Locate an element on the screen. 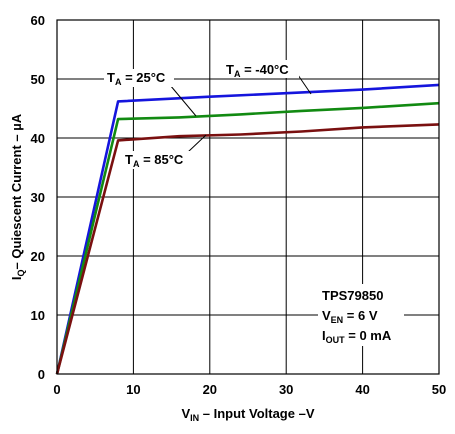 The image size is (455, 434). y-tick-labels: 0 10 20 30 40 50 60 is located at coordinates (38, 197).